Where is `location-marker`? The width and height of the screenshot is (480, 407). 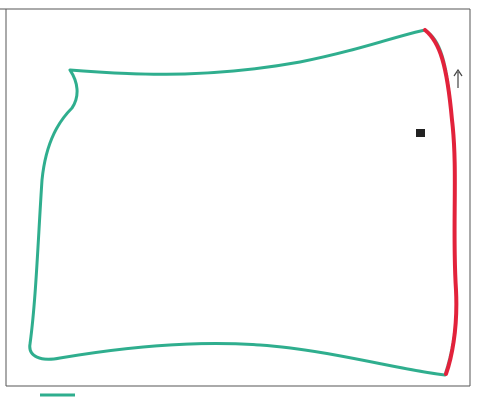 location-marker is located at coordinates (420, 133).